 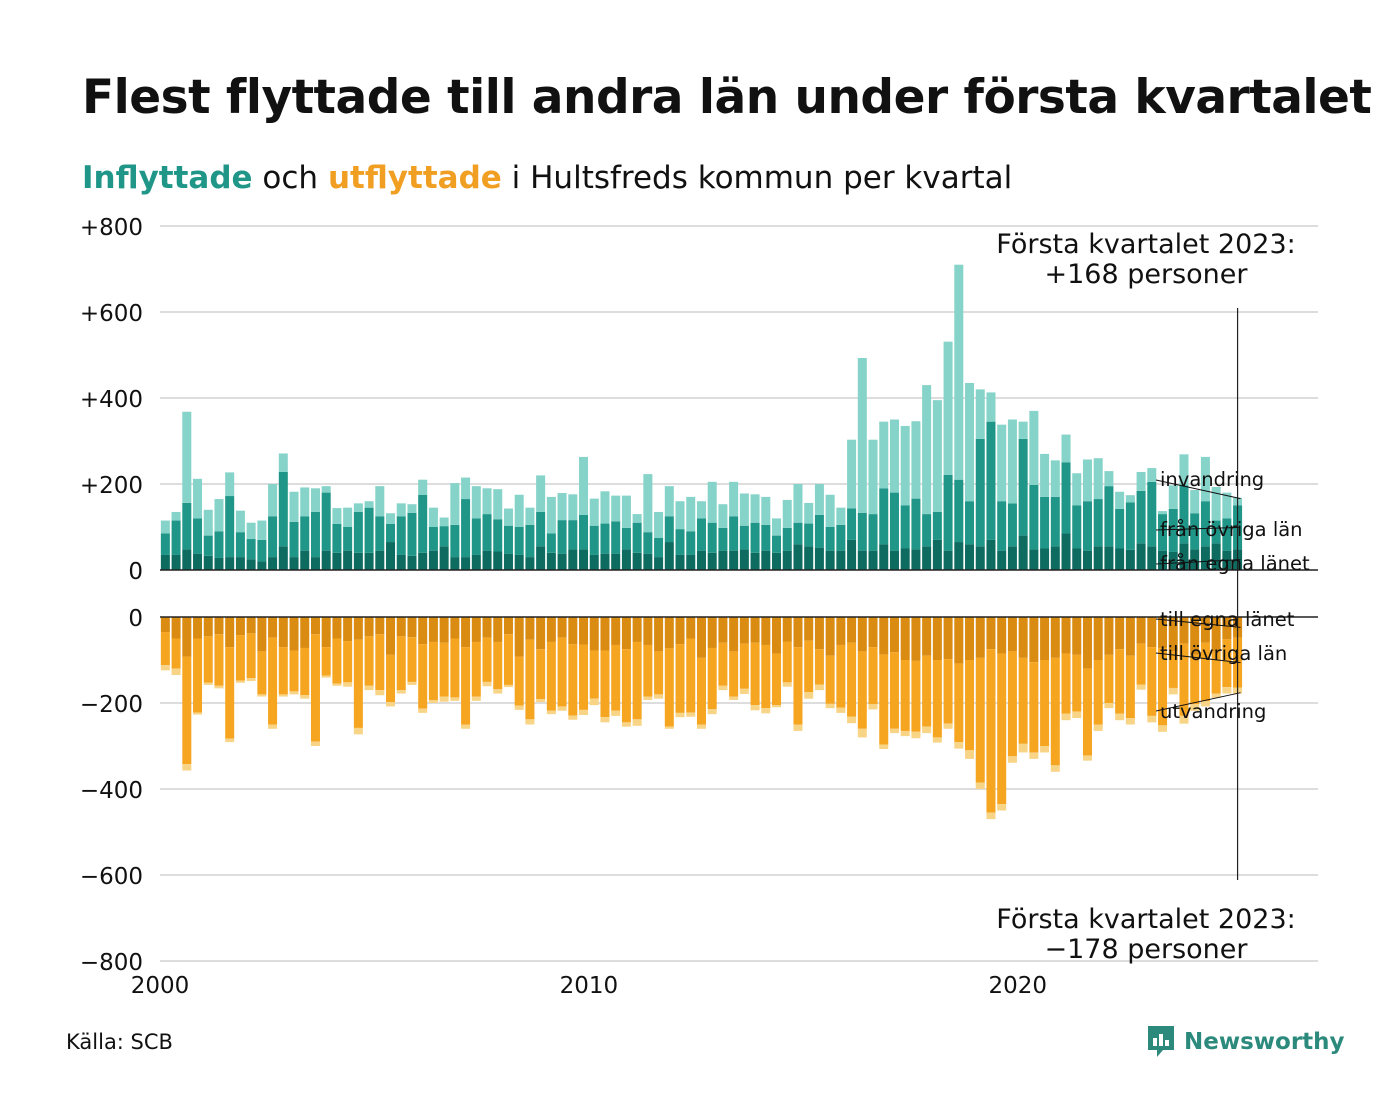 I want to click on source-note: Källa: SCB, so click(x=119, y=1042).